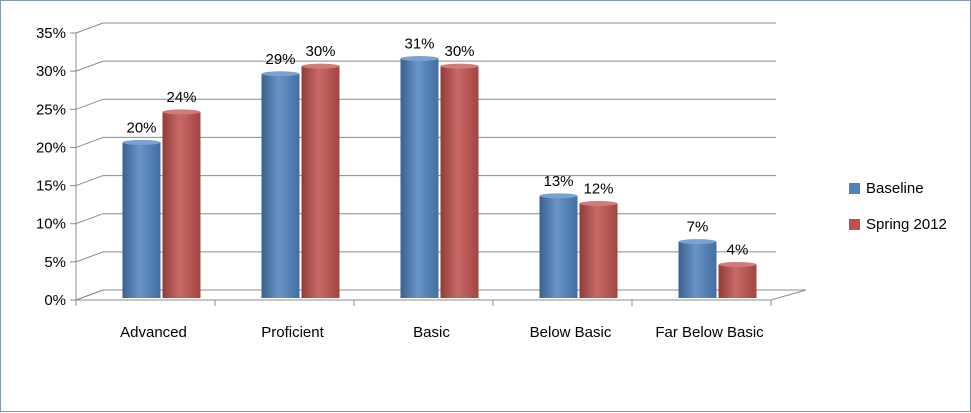  Describe the element at coordinates (51, 71) in the screenshot. I see `y-tick-label: 30%` at that location.